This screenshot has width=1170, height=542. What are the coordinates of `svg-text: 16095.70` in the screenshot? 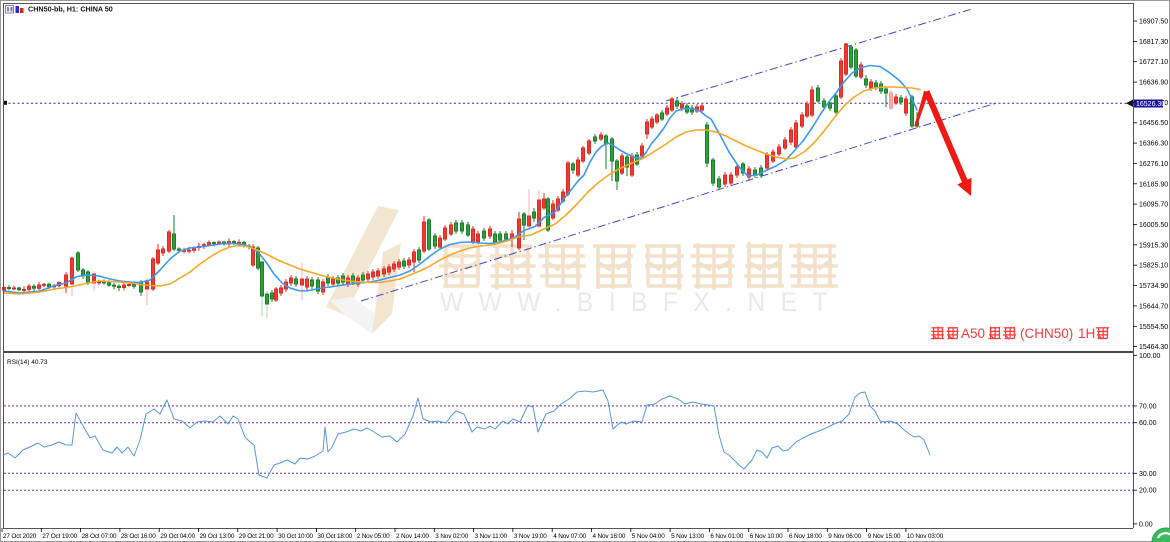 It's located at (1153, 205).